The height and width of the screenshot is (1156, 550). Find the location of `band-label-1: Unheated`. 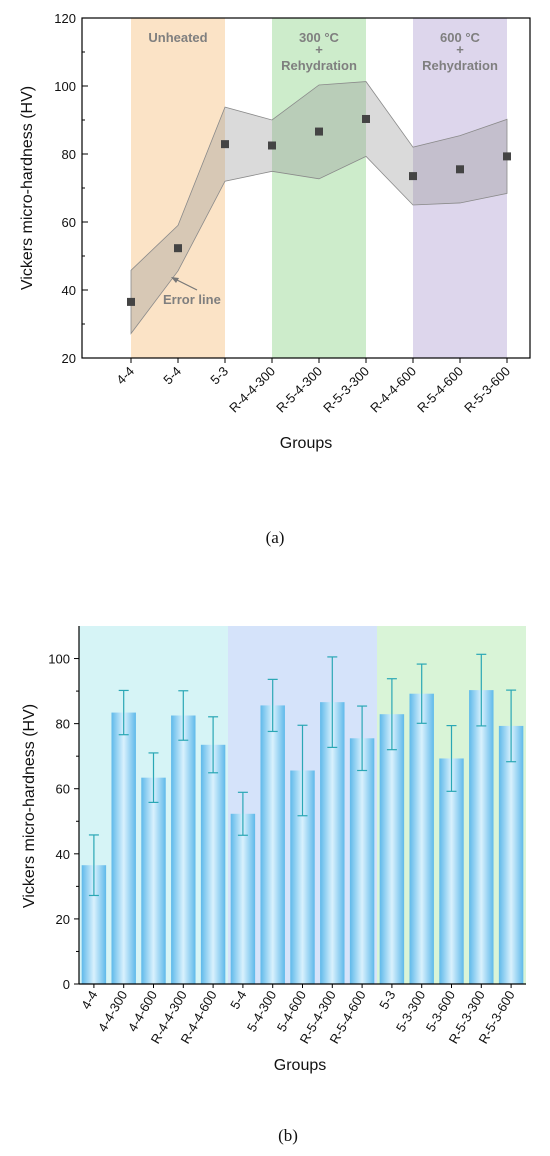

band-label-1: Unheated is located at coordinates (177, 37).